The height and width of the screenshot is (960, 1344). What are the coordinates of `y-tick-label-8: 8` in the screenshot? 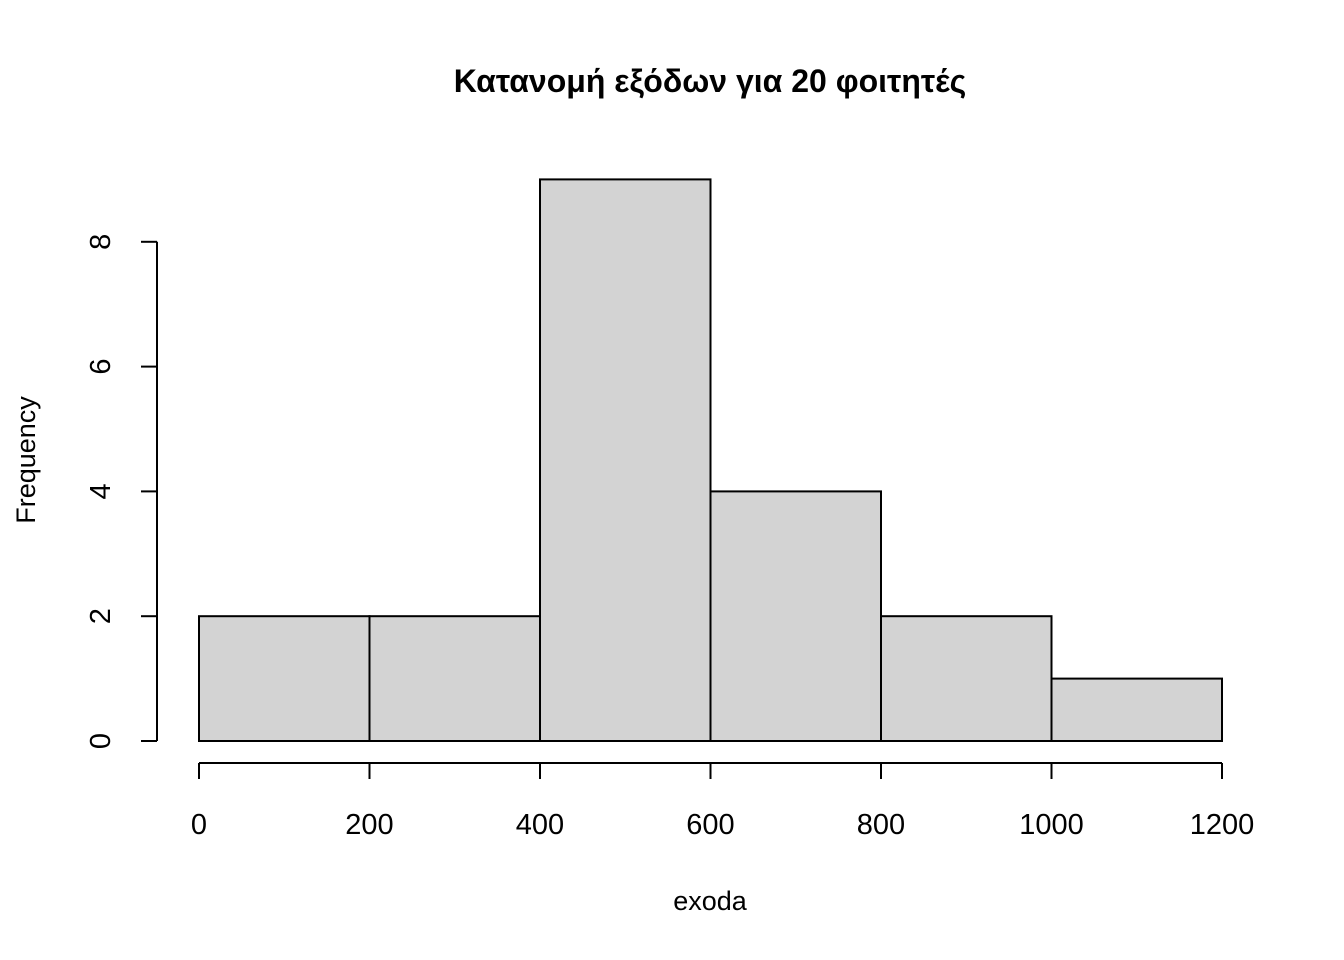 It's located at (101, 242).